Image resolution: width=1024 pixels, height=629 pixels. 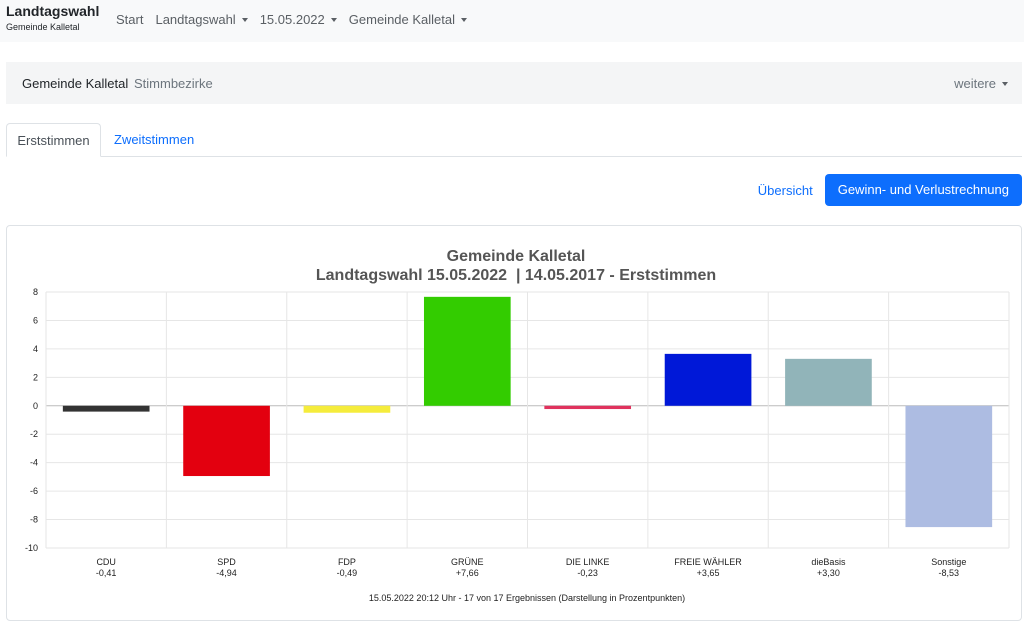 What do you see at coordinates (106, 562) in the screenshot?
I see `x-tick-label: CDU` at bounding box center [106, 562].